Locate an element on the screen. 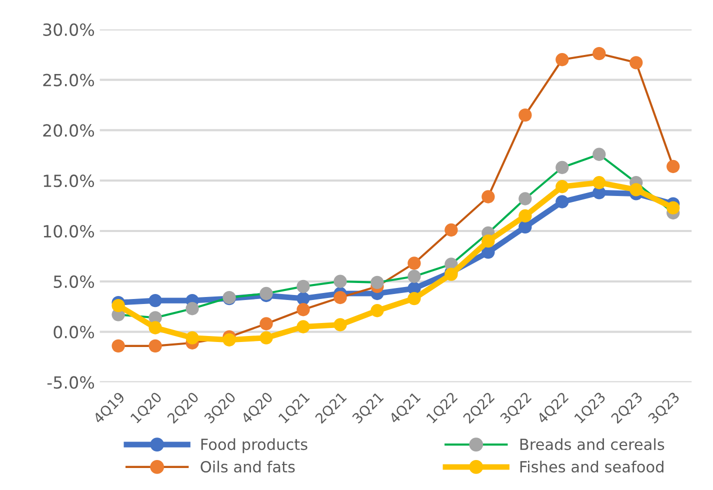 Image resolution: width=713 pixels, height=490 pixels. y-tick-label: 0.0% is located at coordinates (74, 332).